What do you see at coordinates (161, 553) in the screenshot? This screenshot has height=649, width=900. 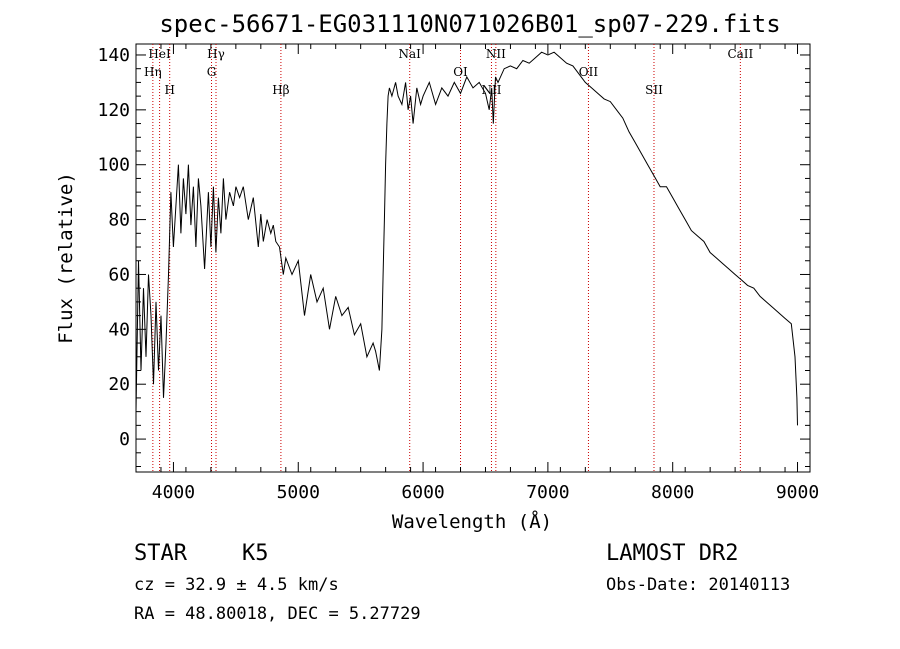 I see `object-class: STAR` at bounding box center [161, 553].